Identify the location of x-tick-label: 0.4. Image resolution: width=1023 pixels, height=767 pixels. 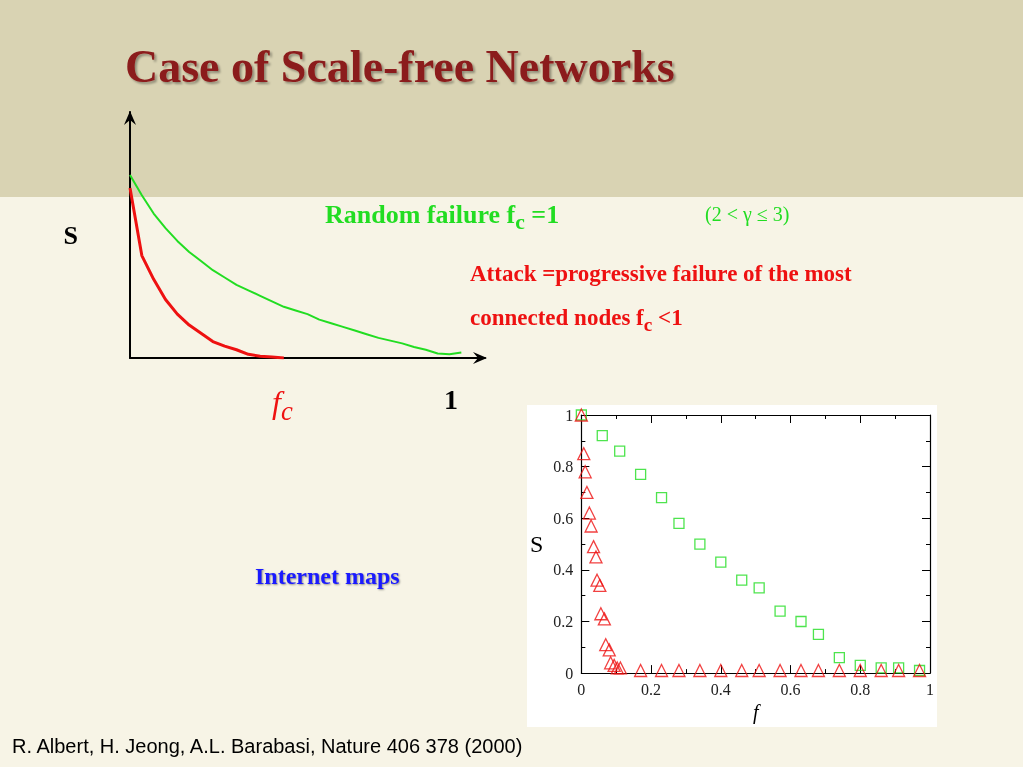
(720, 689).